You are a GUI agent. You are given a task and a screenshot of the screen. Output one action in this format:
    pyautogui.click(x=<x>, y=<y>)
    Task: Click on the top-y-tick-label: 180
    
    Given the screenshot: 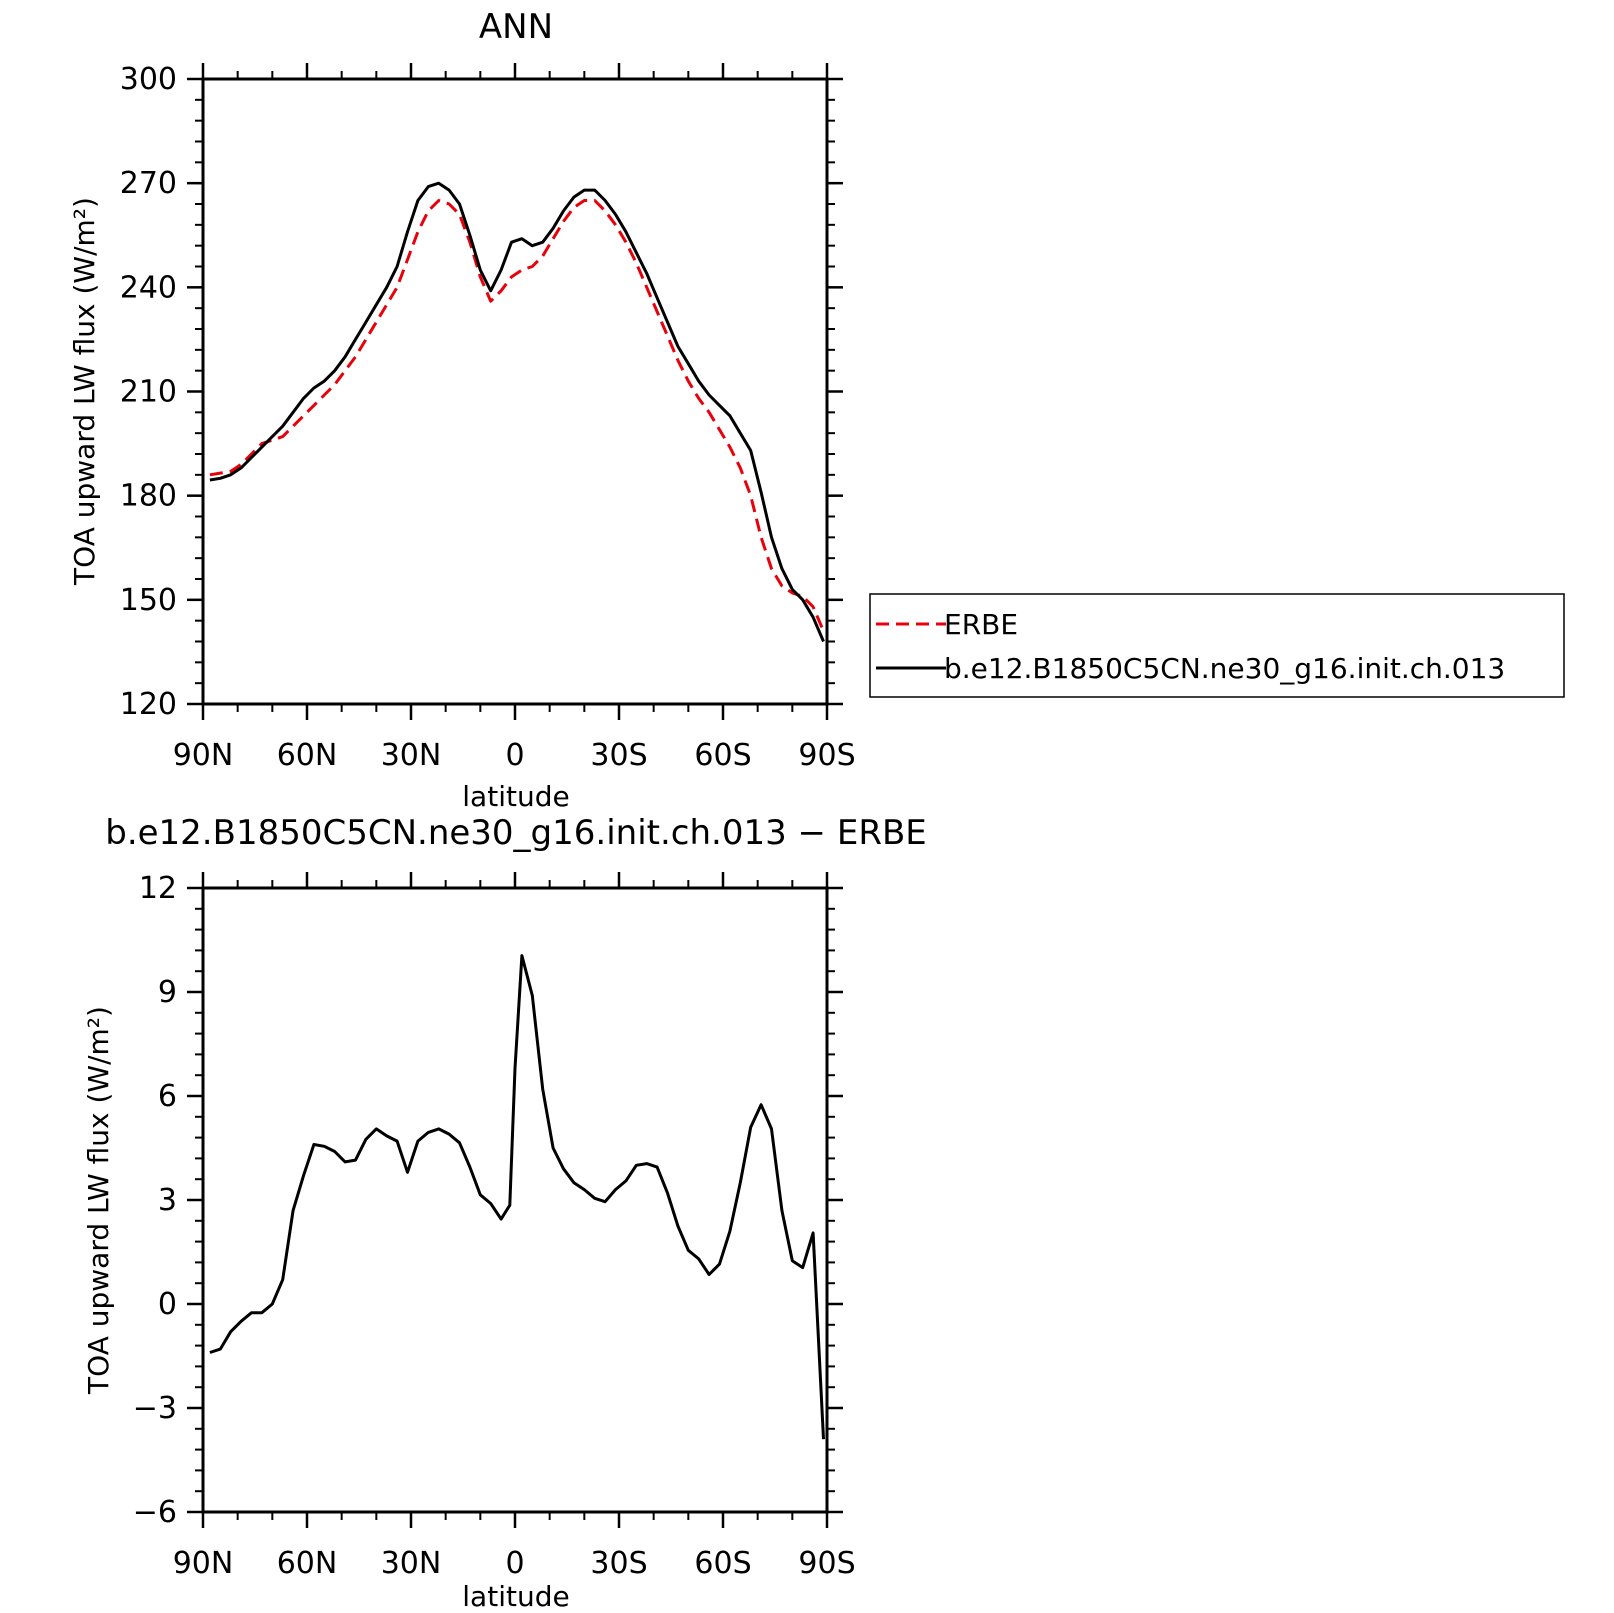 What is the action you would take?
    pyautogui.click(x=148, y=496)
    